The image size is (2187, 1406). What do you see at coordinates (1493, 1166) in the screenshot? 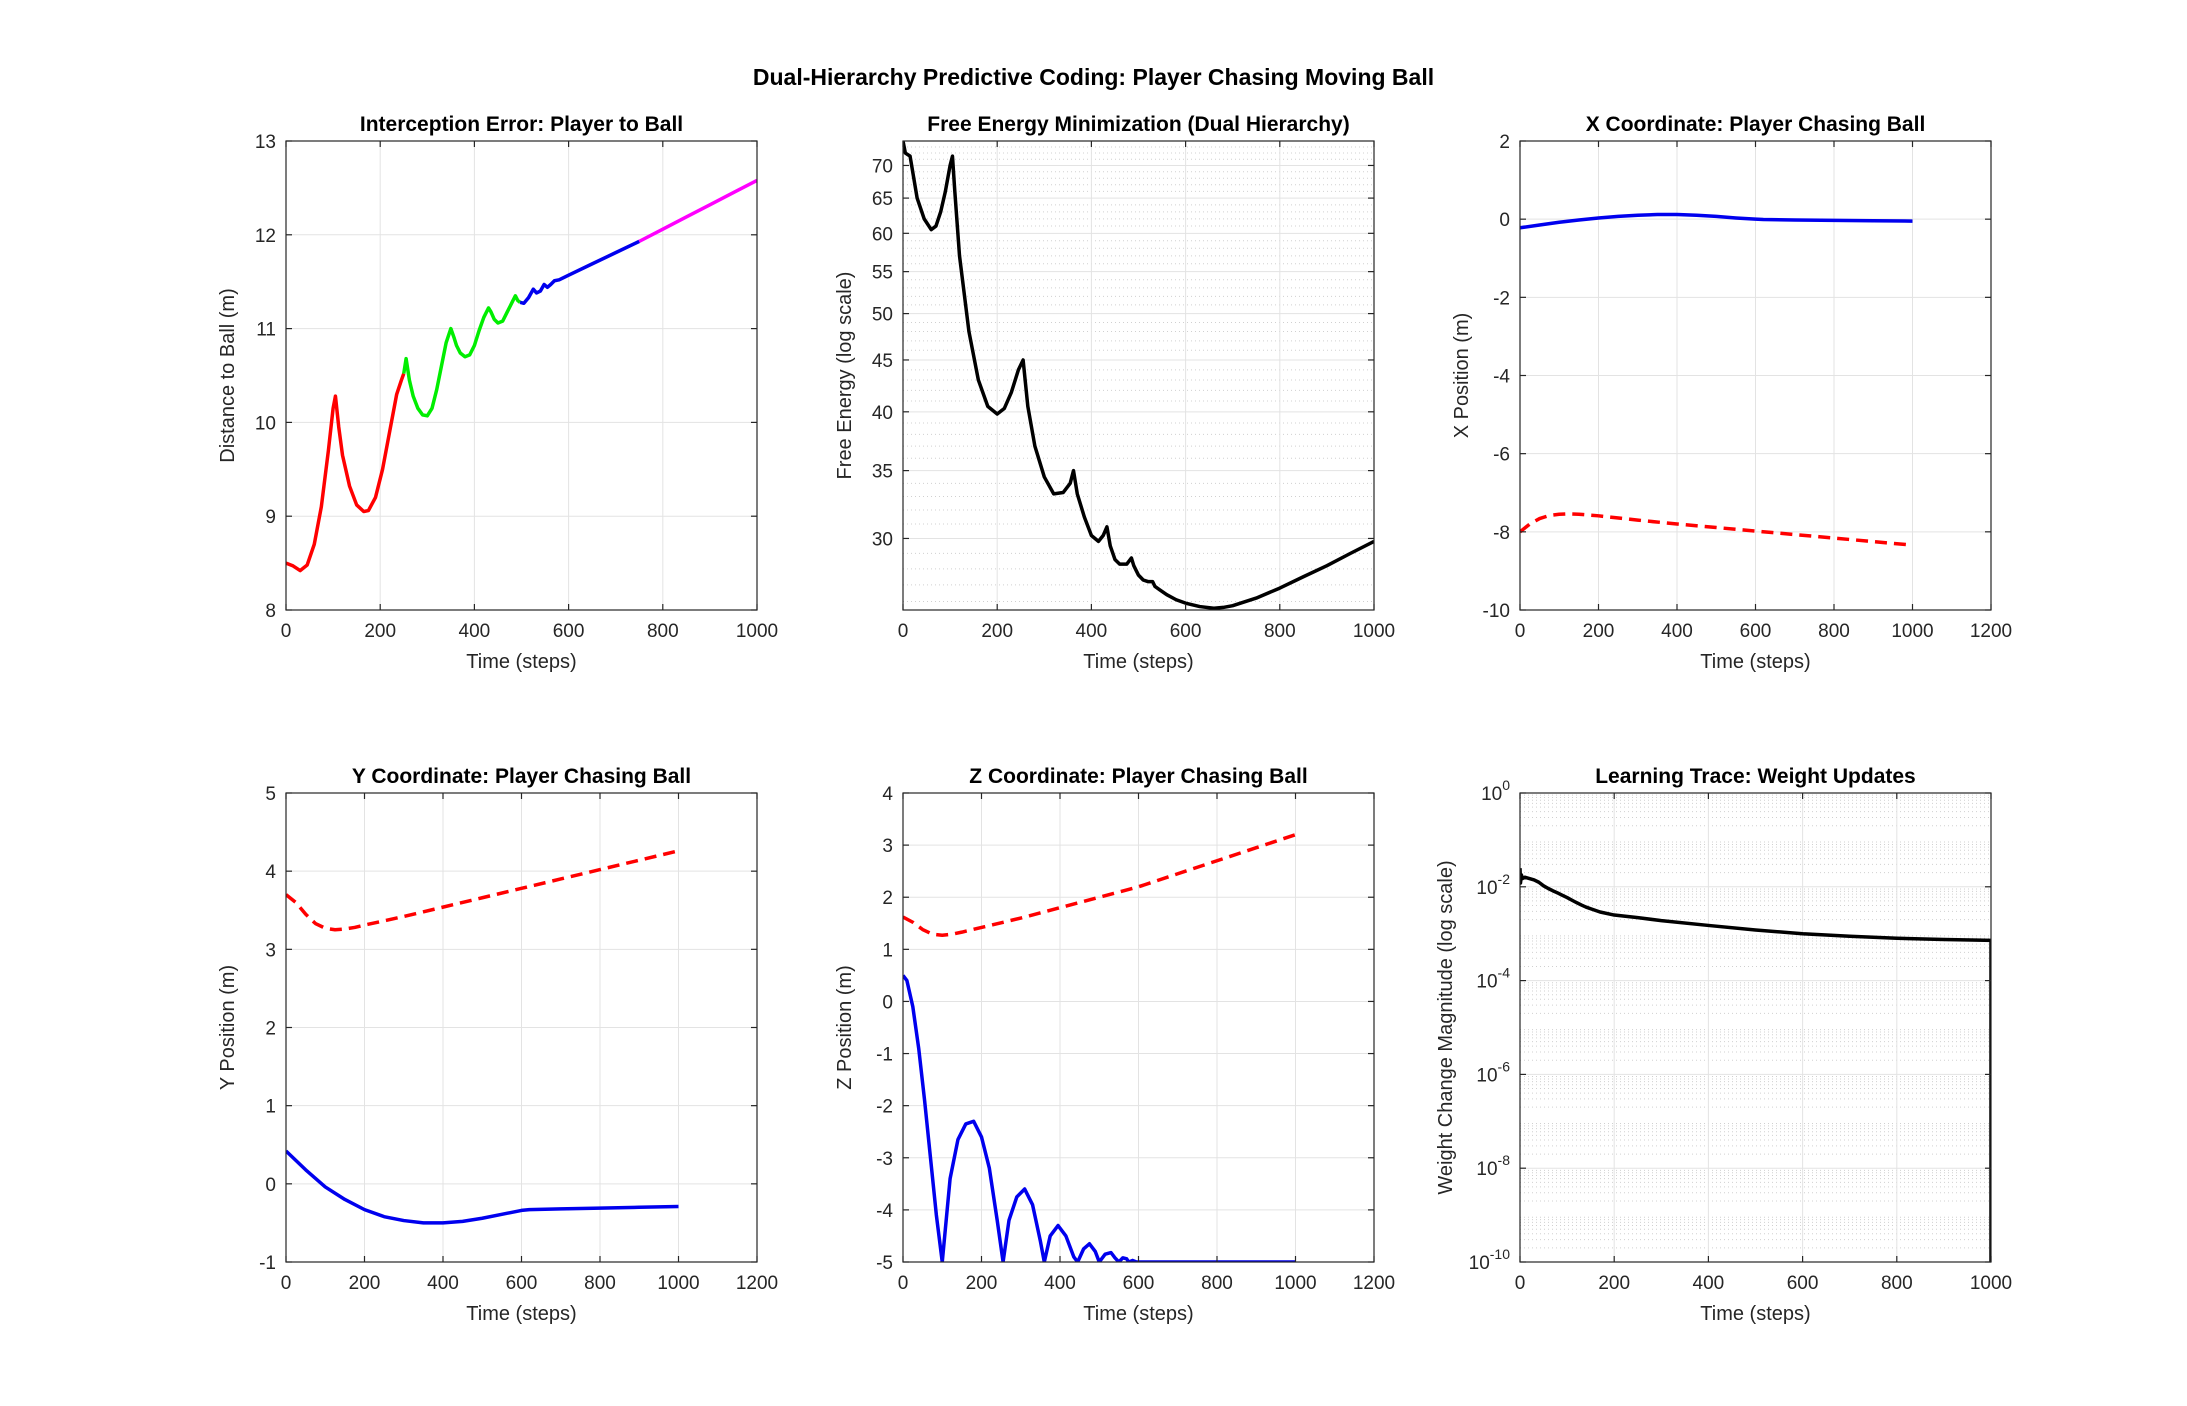
I see `y-tick-label: 10⁻⁸` at bounding box center [1493, 1166].